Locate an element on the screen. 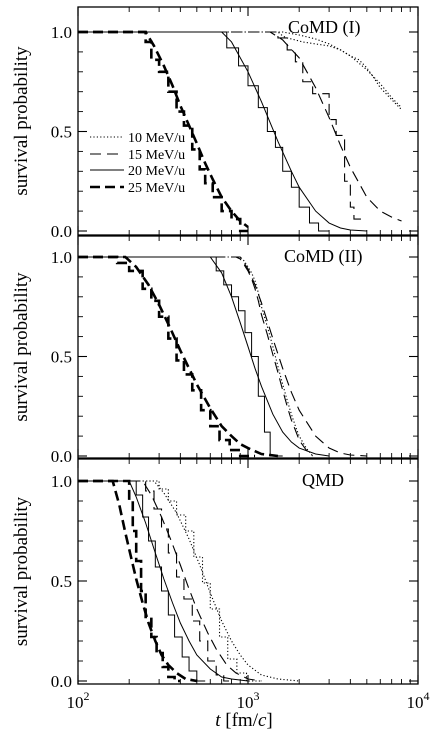  x-tick-label: 10⁴ is located at coordinates (418, 700).